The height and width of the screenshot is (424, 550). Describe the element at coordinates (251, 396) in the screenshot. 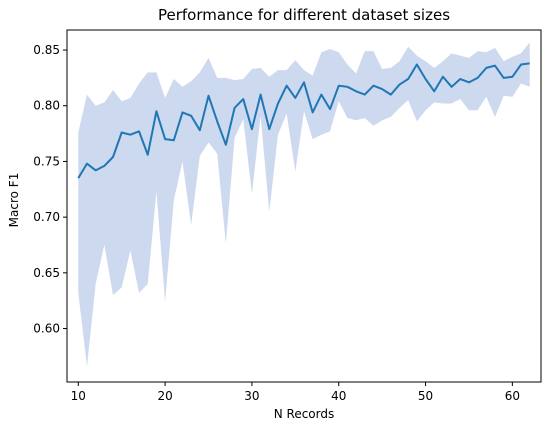

I see `x-tick-label: 30` at that location.